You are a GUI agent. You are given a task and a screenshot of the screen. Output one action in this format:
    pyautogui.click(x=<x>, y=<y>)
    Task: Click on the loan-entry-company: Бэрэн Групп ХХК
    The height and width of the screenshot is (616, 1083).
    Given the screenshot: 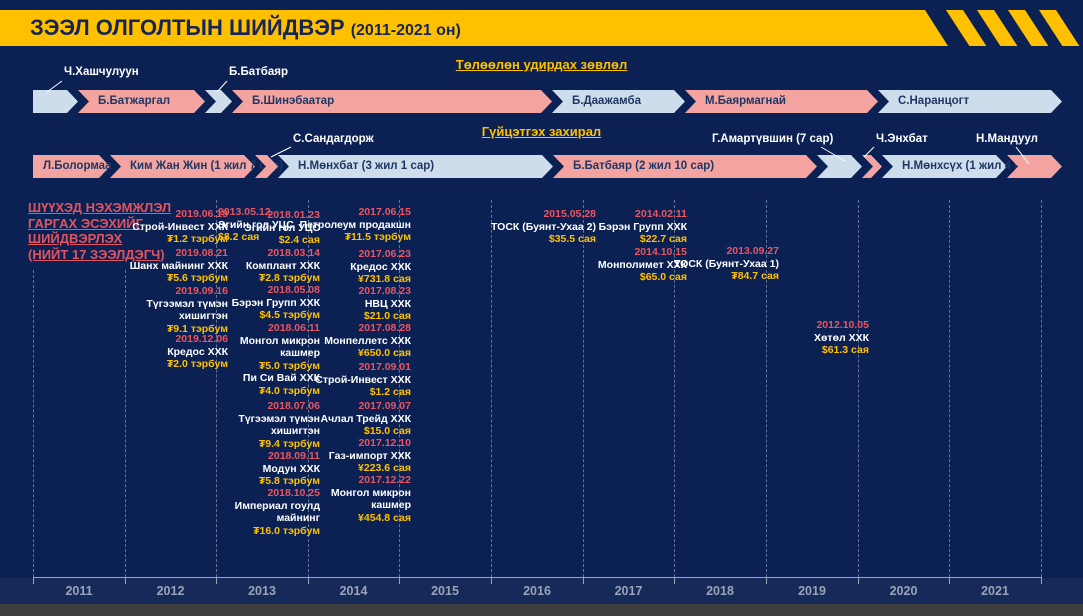 What is the action you would take?
    pyautogui.click(x=642, y=226)
    